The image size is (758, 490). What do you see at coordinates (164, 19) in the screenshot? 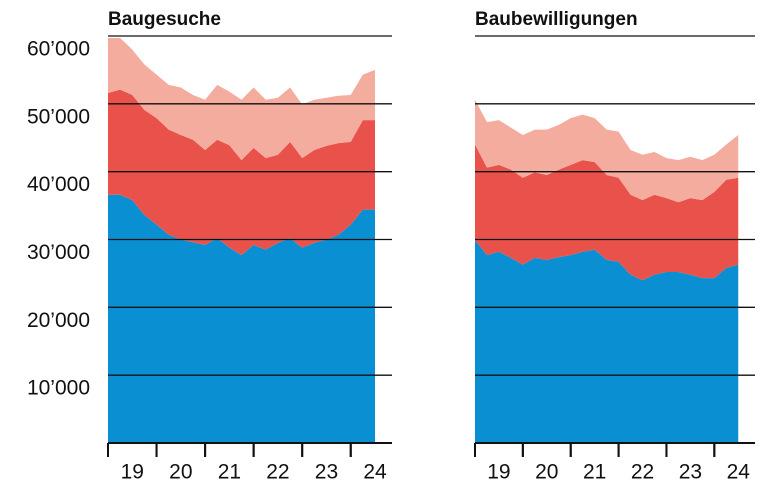
I see `chart-title: Baugesuche` at bounding box center [164, 19].